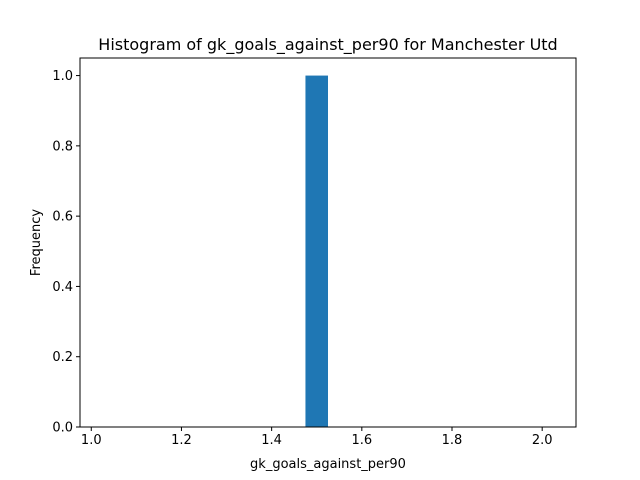 The image size is (640, 480). What do you see at coordinates (62, 76) in the screenshot?
I see `y-tick-label: 1.0` at bounding box center [62, 76].